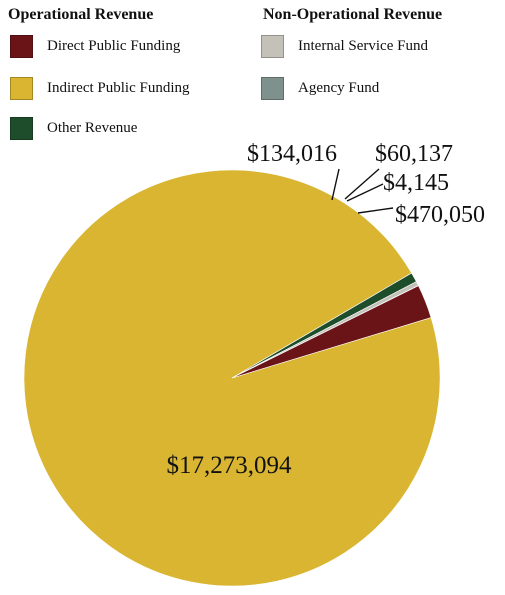 The width and height of the screenshot is (505, 595). What do you see at coordinates (118, 88) in the screenshot?
I see `legend-label: Indirect Public Funding` at bounding box center [118, 88].